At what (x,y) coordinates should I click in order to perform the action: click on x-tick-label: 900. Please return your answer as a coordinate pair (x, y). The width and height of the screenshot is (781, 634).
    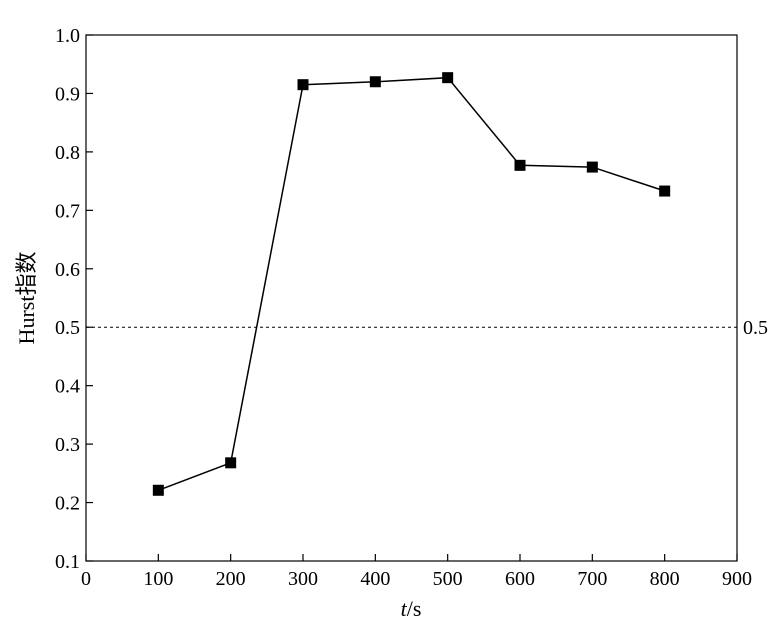
    Looking at the image, I should click on (737, 579).